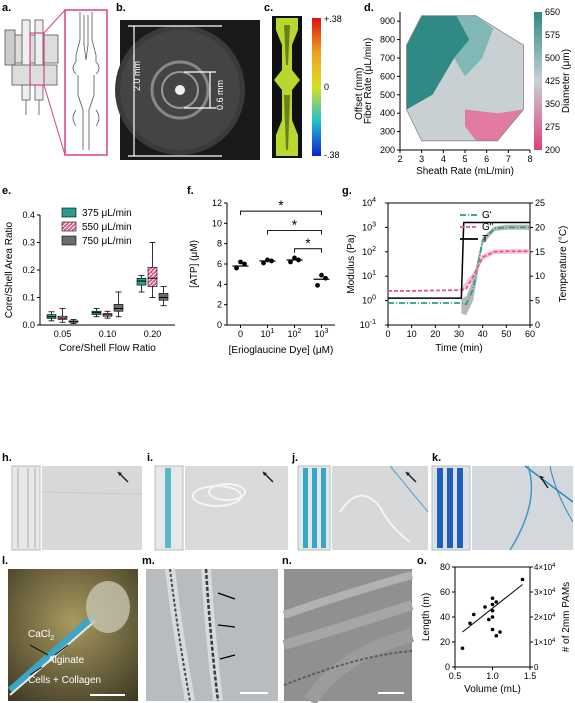 The height and width of the screenshot is (703, 575). I want to click on y-tick-label: 300, so click(387, 132).